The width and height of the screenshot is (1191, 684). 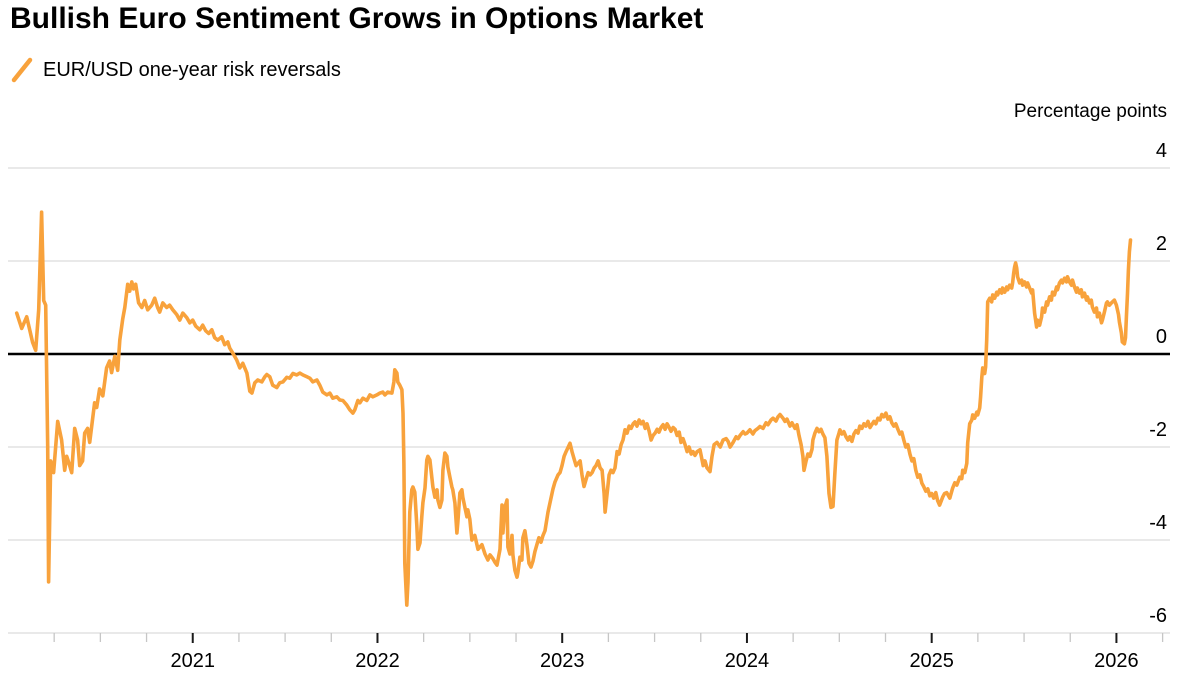 I want to click on y-axis-label: 0, so click(x=1161, y=337).